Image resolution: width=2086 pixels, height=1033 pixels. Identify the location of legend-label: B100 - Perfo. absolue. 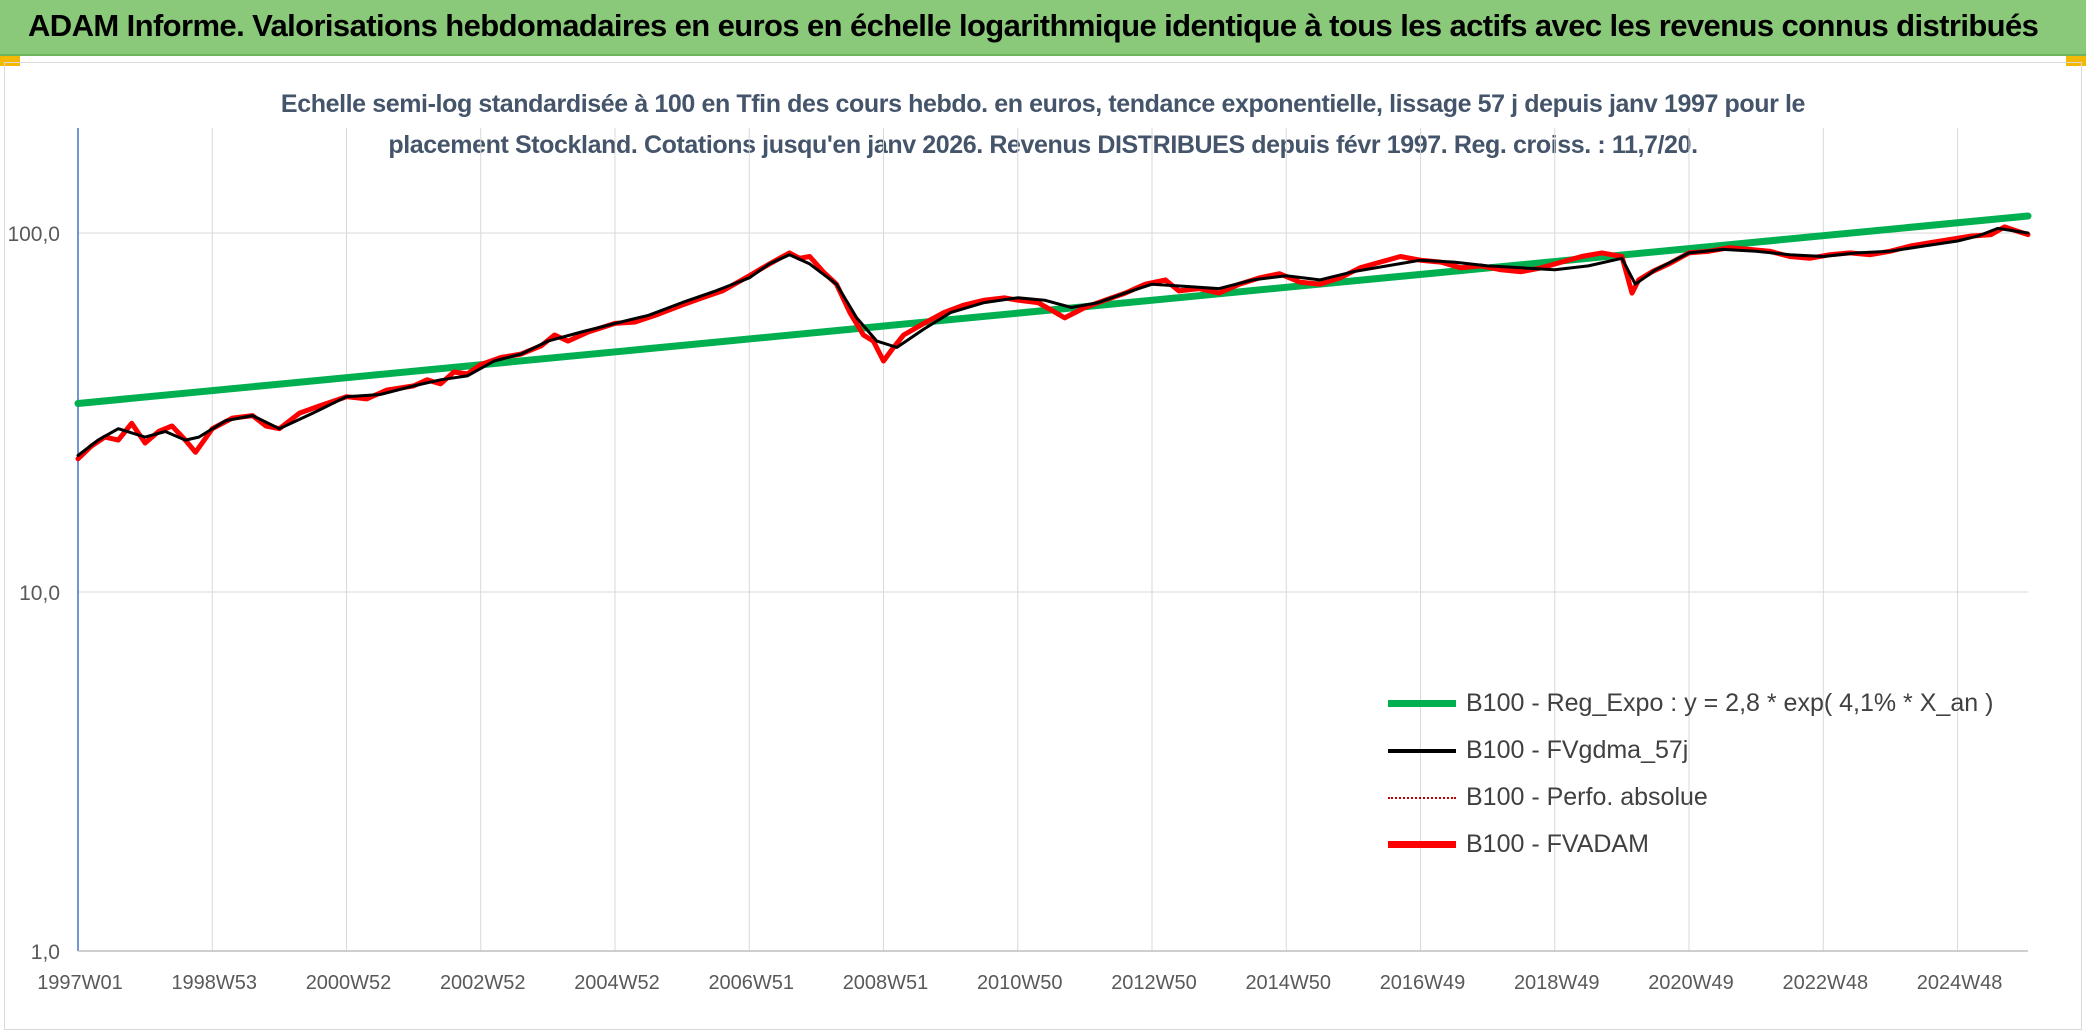
(1587, 797).